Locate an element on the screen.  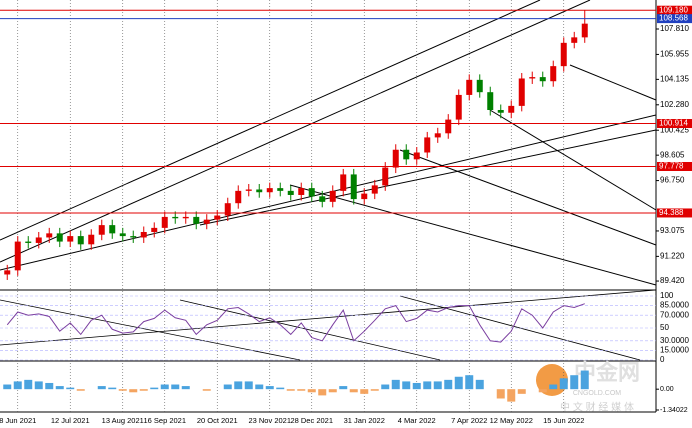
y-tick-label: 98.605 is located at coordinates (672, 154).